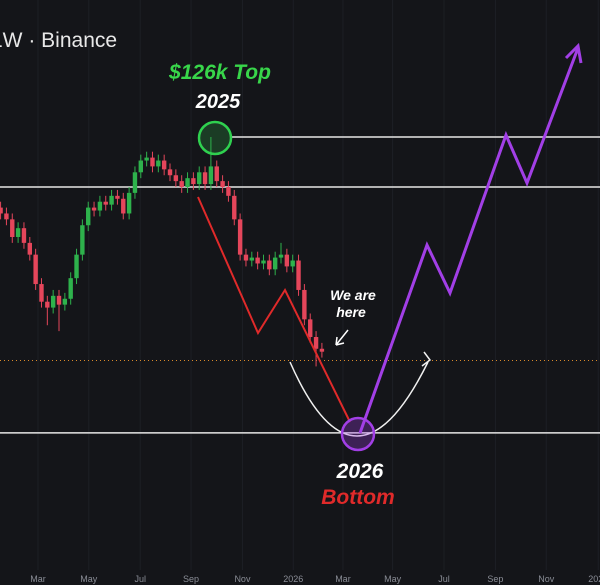  Describe the element at coordinates (218, 102) in the screenshot. I see `top-year: 2025` at that location.